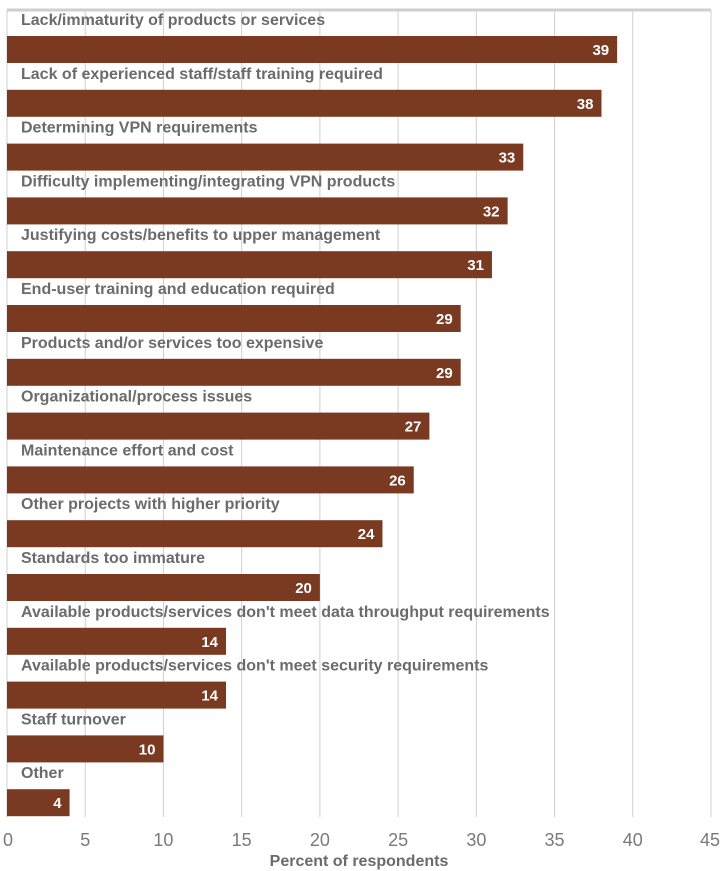 This screenshot has width=723, height=871. Describe the element at coordinates (359, 861) in the screenshot. I see `x-axis-title: Percent of respondents` at that location.